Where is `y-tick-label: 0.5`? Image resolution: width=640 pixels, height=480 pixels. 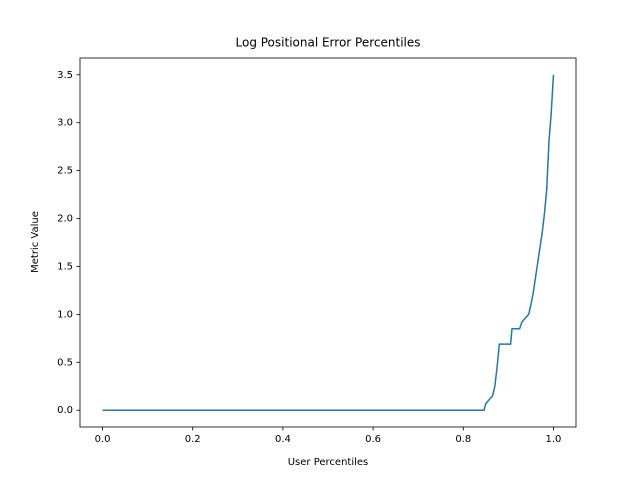
y-tick-label: 0.5 is located at coordinates (65, 362).